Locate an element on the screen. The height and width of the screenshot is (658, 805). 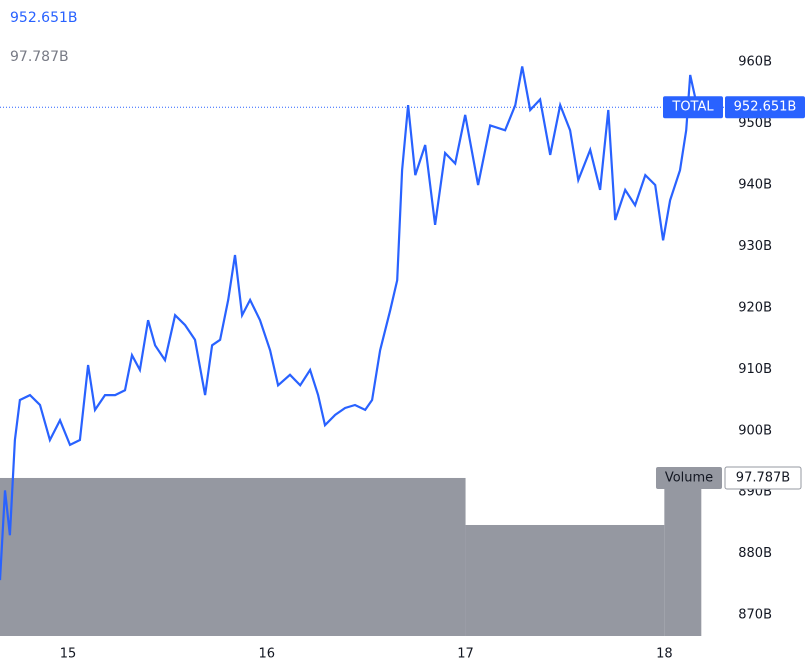
x-tick-label: 16 is located at coordinates (266, 652).